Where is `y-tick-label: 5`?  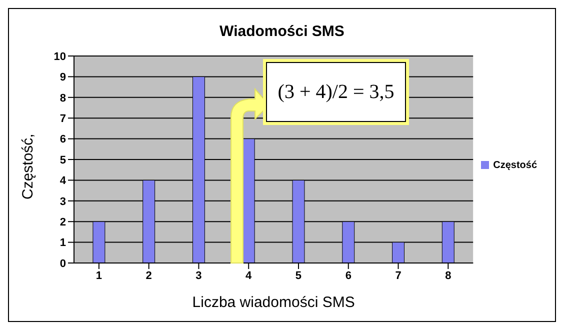
y-tick-label: 5 is located at coordinates (63, 160).